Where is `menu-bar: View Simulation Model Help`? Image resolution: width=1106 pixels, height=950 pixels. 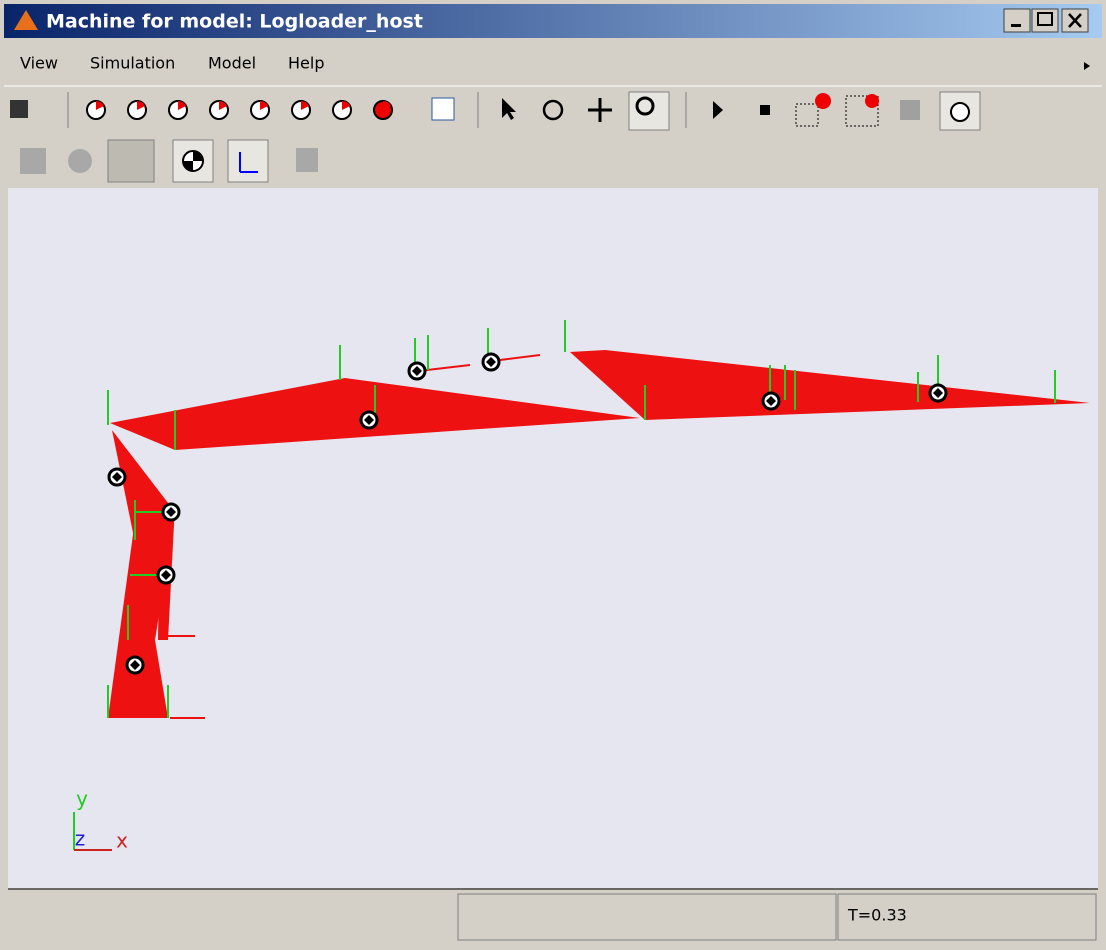 menu-bar: View Simulation Model Help is located at coordinates (172, 63).